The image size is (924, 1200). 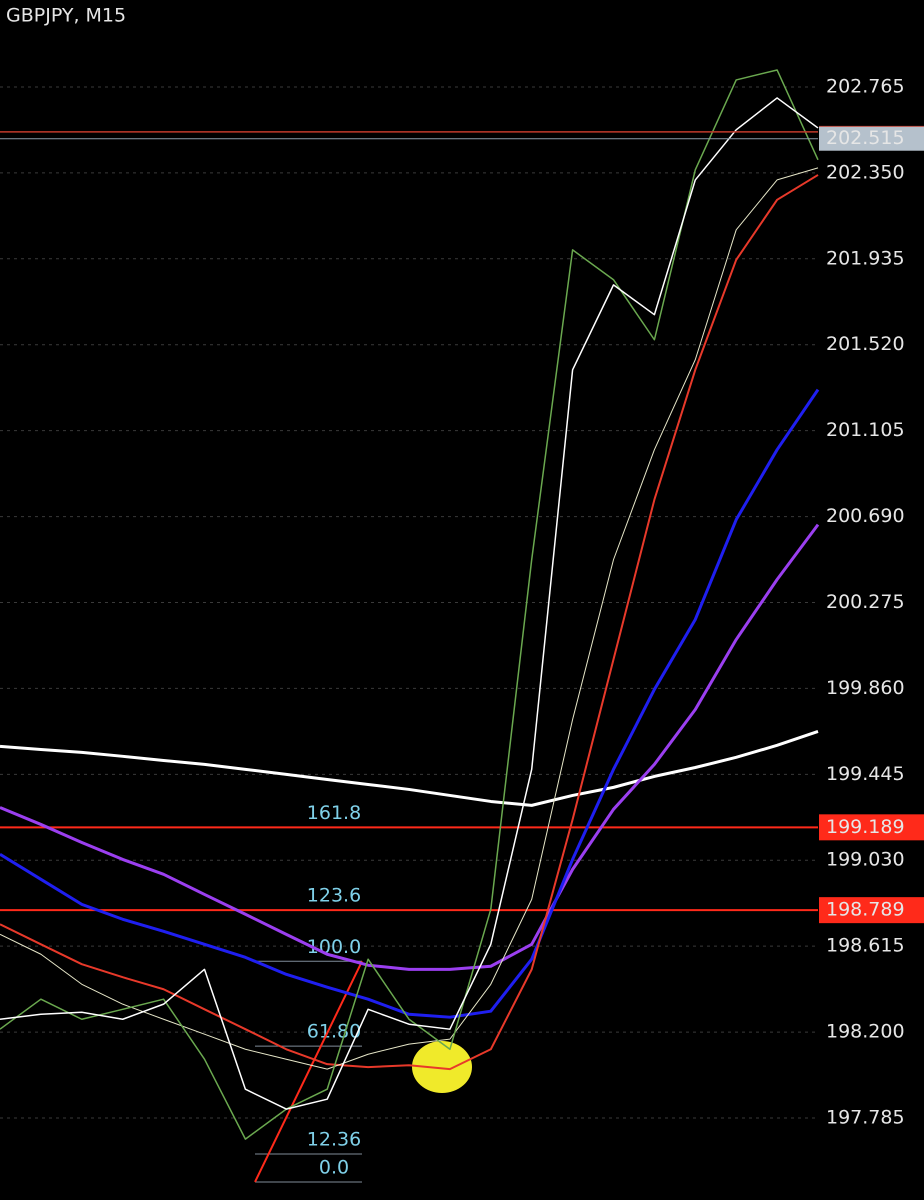 What do you see at coordinates (865, 430) in the screenshot?
I see `y-tick-label: 201.105` at bounding box center [865, 430].